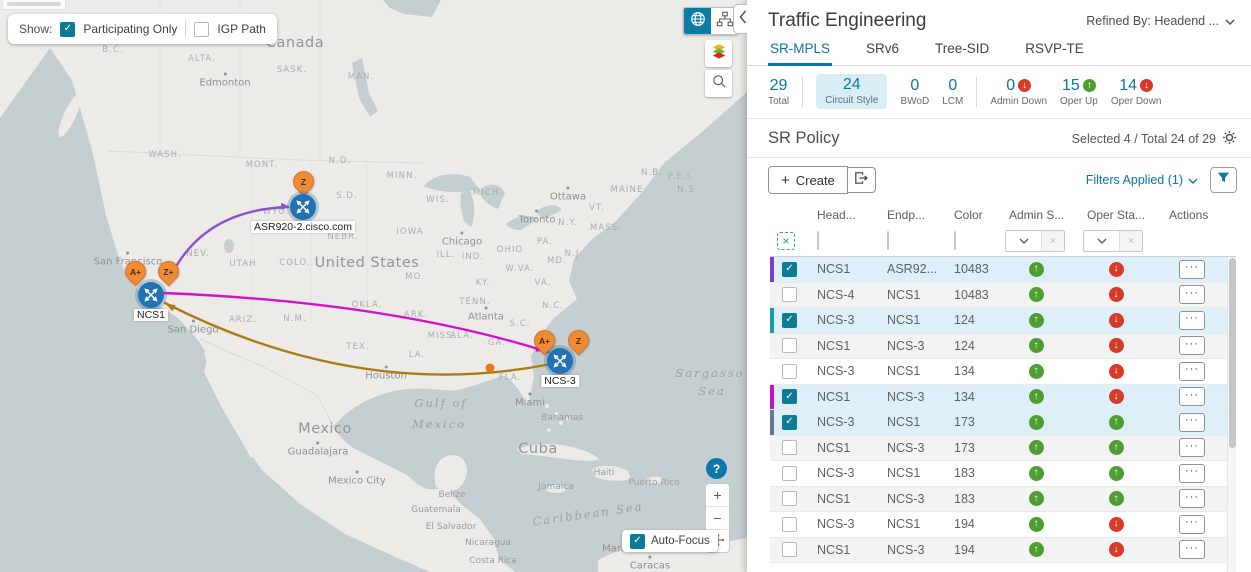 Image resolution: width=1251 pixels, height=572 pixels. Describe the element at coordinates (1142, 180) in the screenshot. I see `filters-applied-dropdown: Filters Applied (1)` at that location.